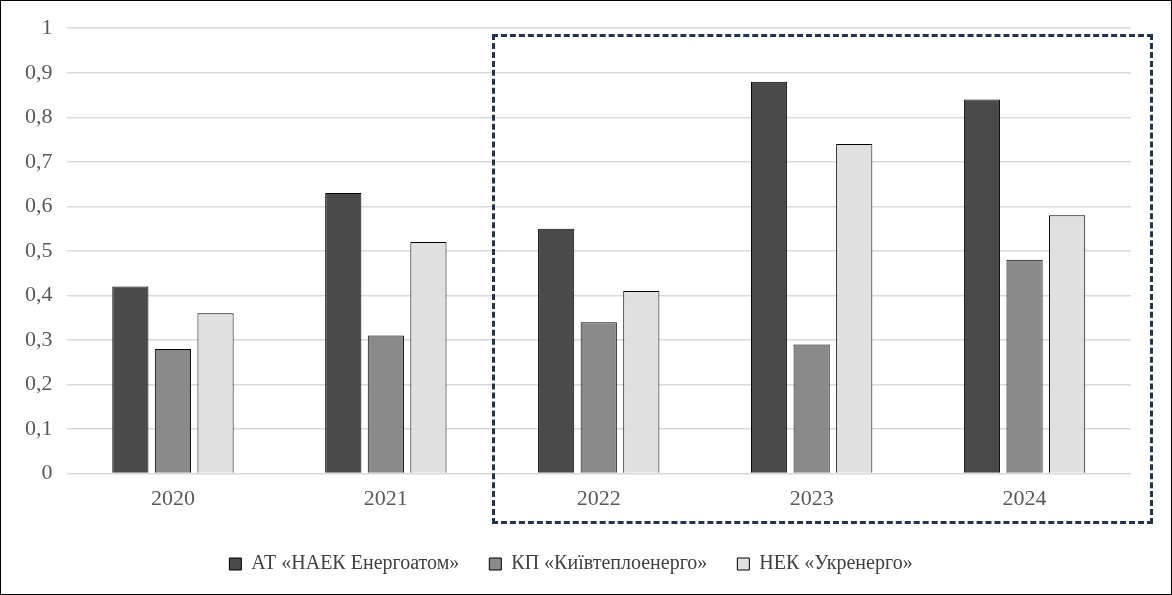 Image resolution: width=1172 pixels, height=595 pixels. What do you see at coordinates (39, 205) in the screenshot?
I see `y-tick-label: 0,6` at bounding box center [39, 205].